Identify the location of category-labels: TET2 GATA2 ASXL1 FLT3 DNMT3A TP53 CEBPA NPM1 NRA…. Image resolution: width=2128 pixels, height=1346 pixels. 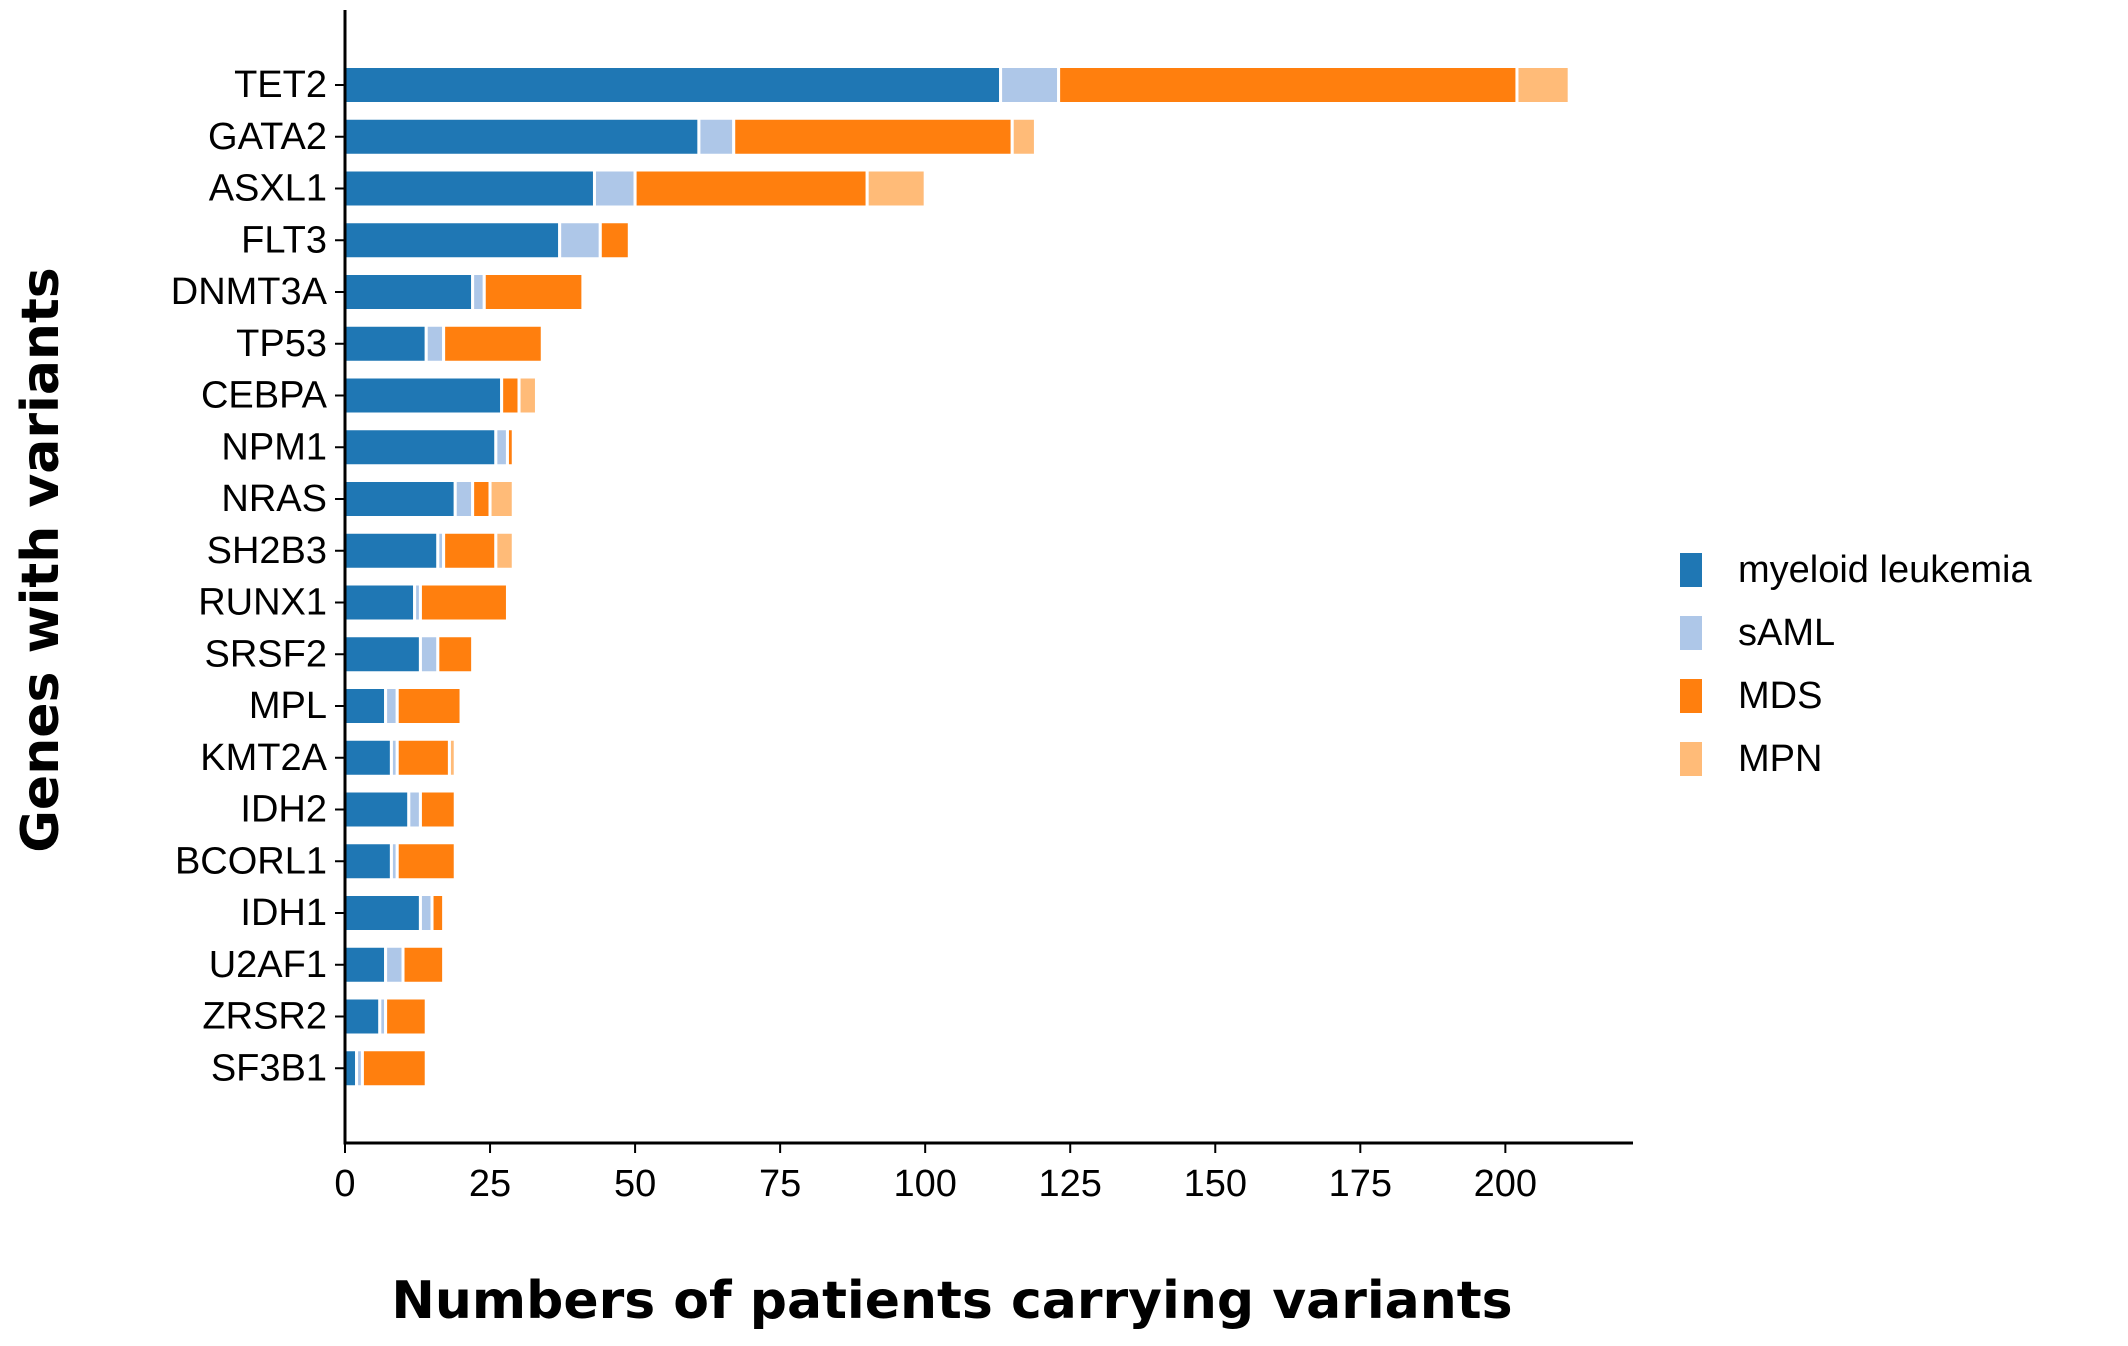
(258, 576).